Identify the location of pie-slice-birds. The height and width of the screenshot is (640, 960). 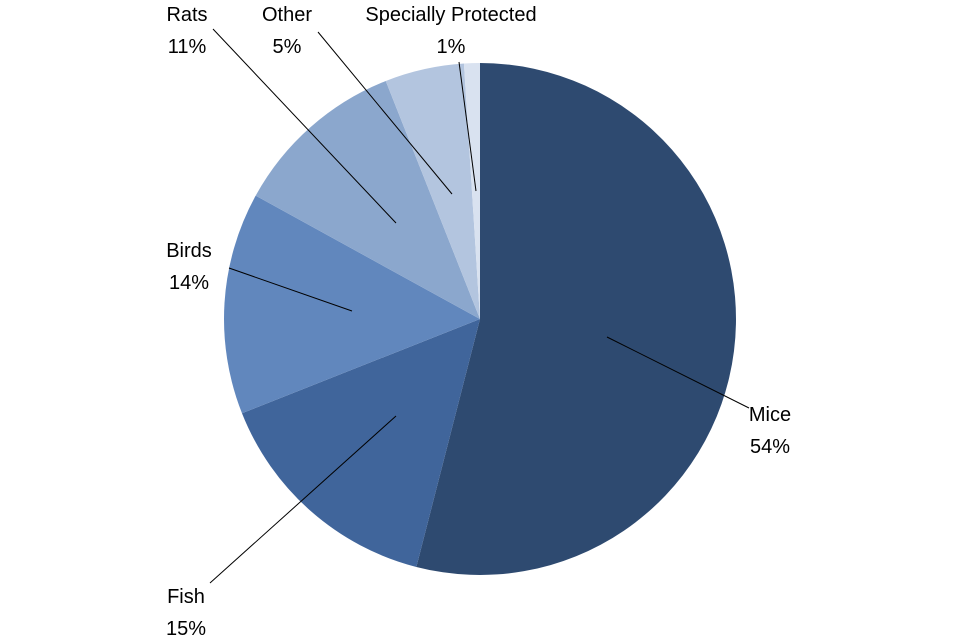
(352, 304).